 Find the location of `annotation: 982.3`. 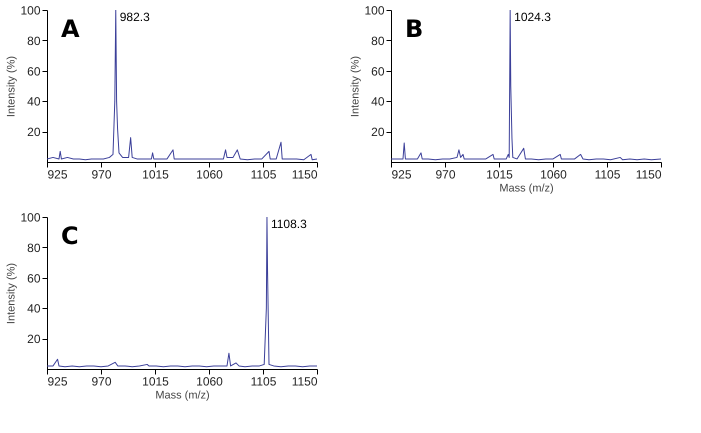

annotation: 982.3 is located at coordinates (135, 17).